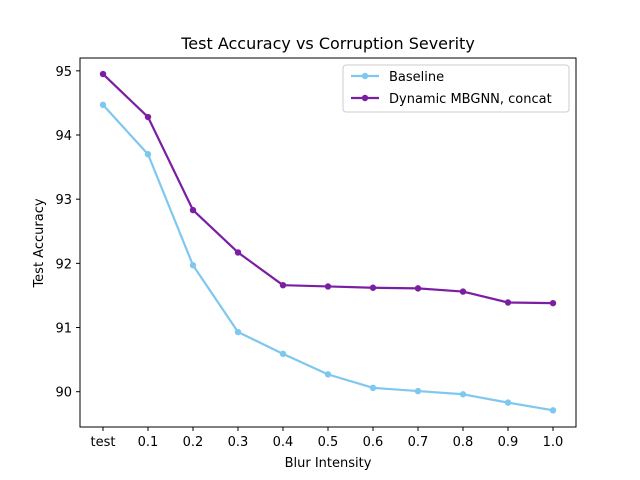  What do you see at coordinates (63, 72) in the screenshot?
I see `y-tick-label: 95` at bounding box center [63, 72].